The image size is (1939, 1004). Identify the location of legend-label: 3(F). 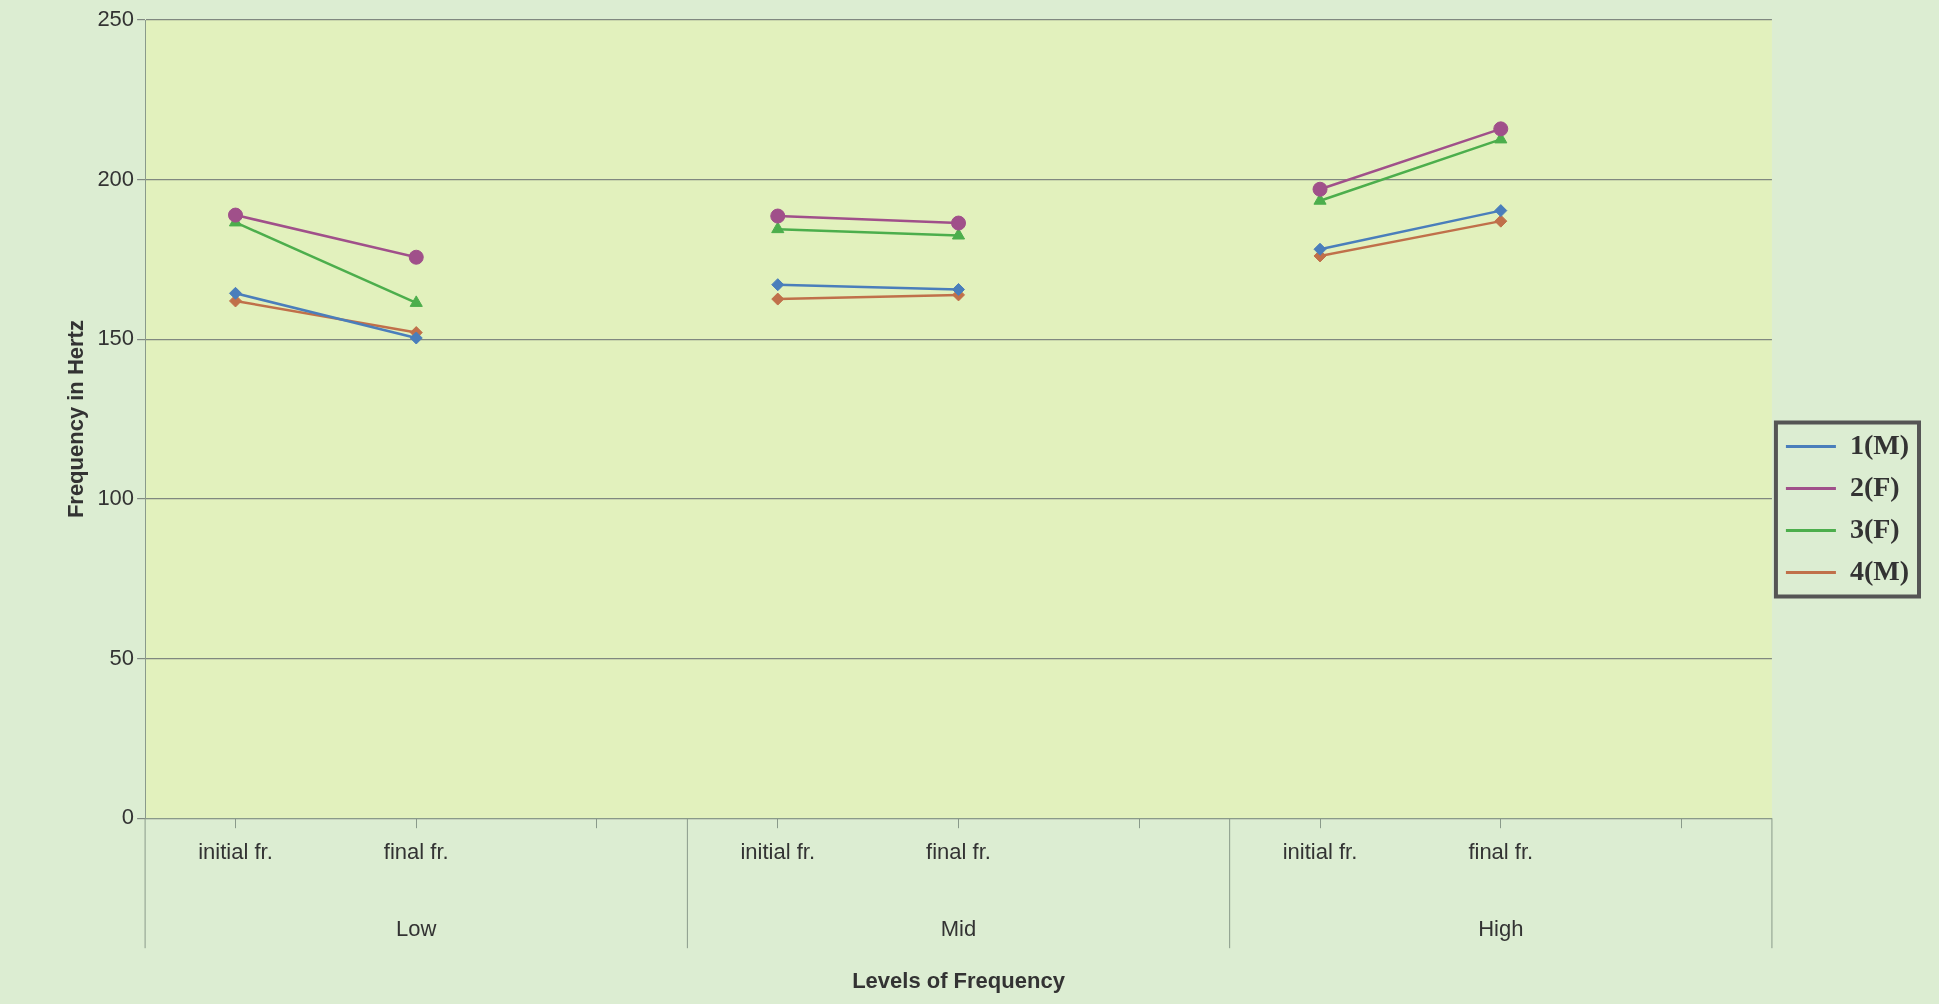
(1874, 528).